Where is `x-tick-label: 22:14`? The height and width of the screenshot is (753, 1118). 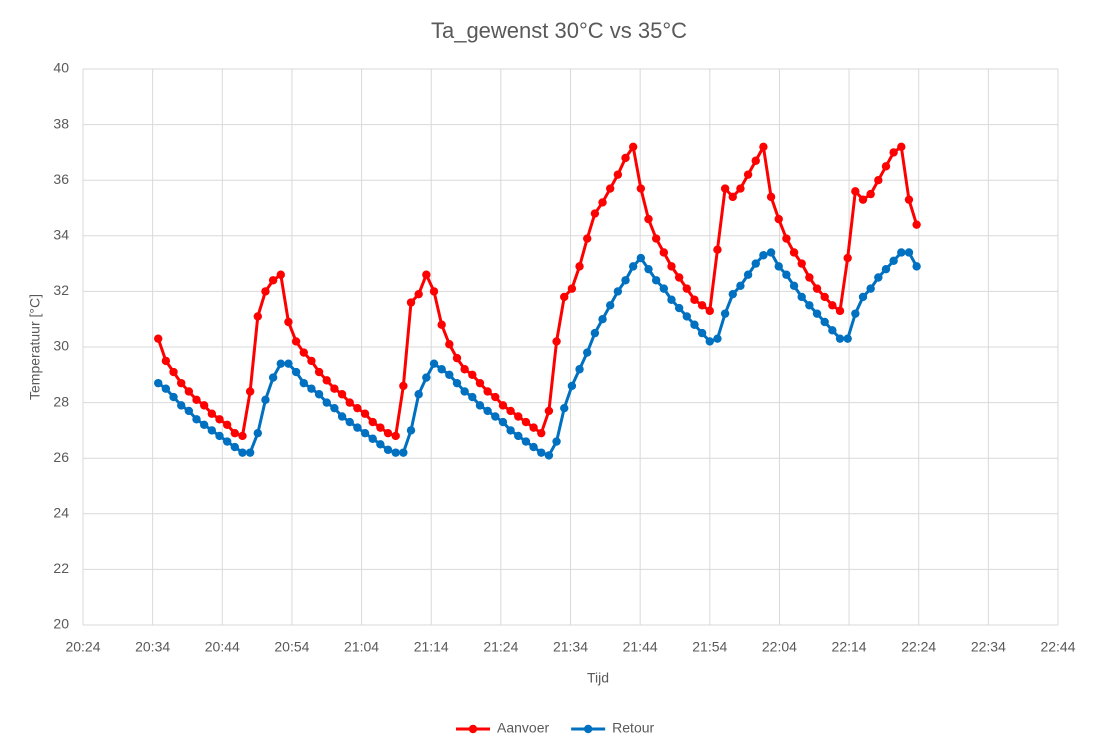
x-tick-label: 22:14 is located at coordinates (849, 647).